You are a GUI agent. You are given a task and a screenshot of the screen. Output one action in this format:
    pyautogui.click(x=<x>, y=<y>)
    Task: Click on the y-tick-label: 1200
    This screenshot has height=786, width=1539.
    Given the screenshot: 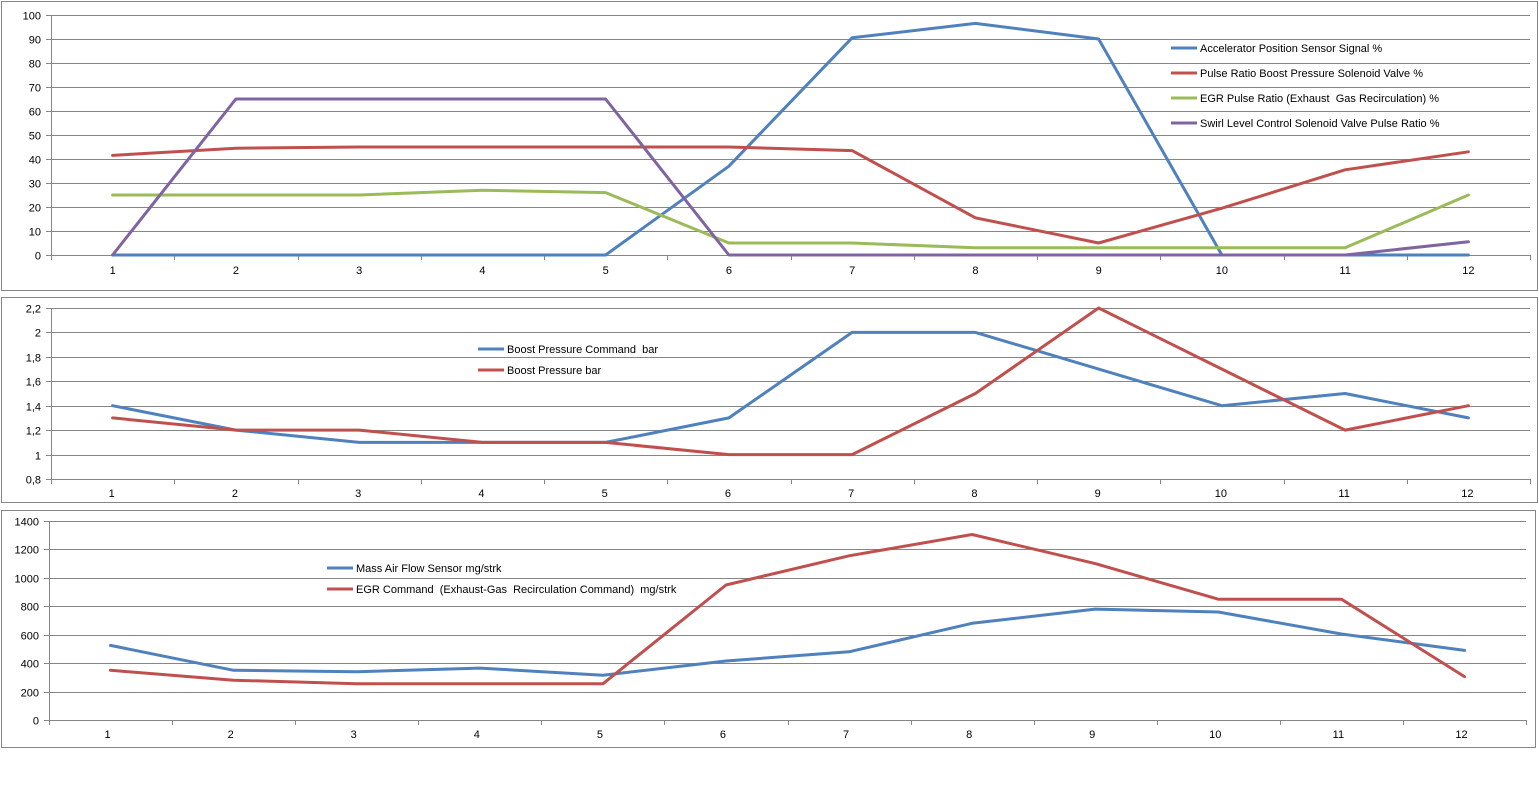 What is the action you would take?
    pyautogui.click(x=27, y=551)
    